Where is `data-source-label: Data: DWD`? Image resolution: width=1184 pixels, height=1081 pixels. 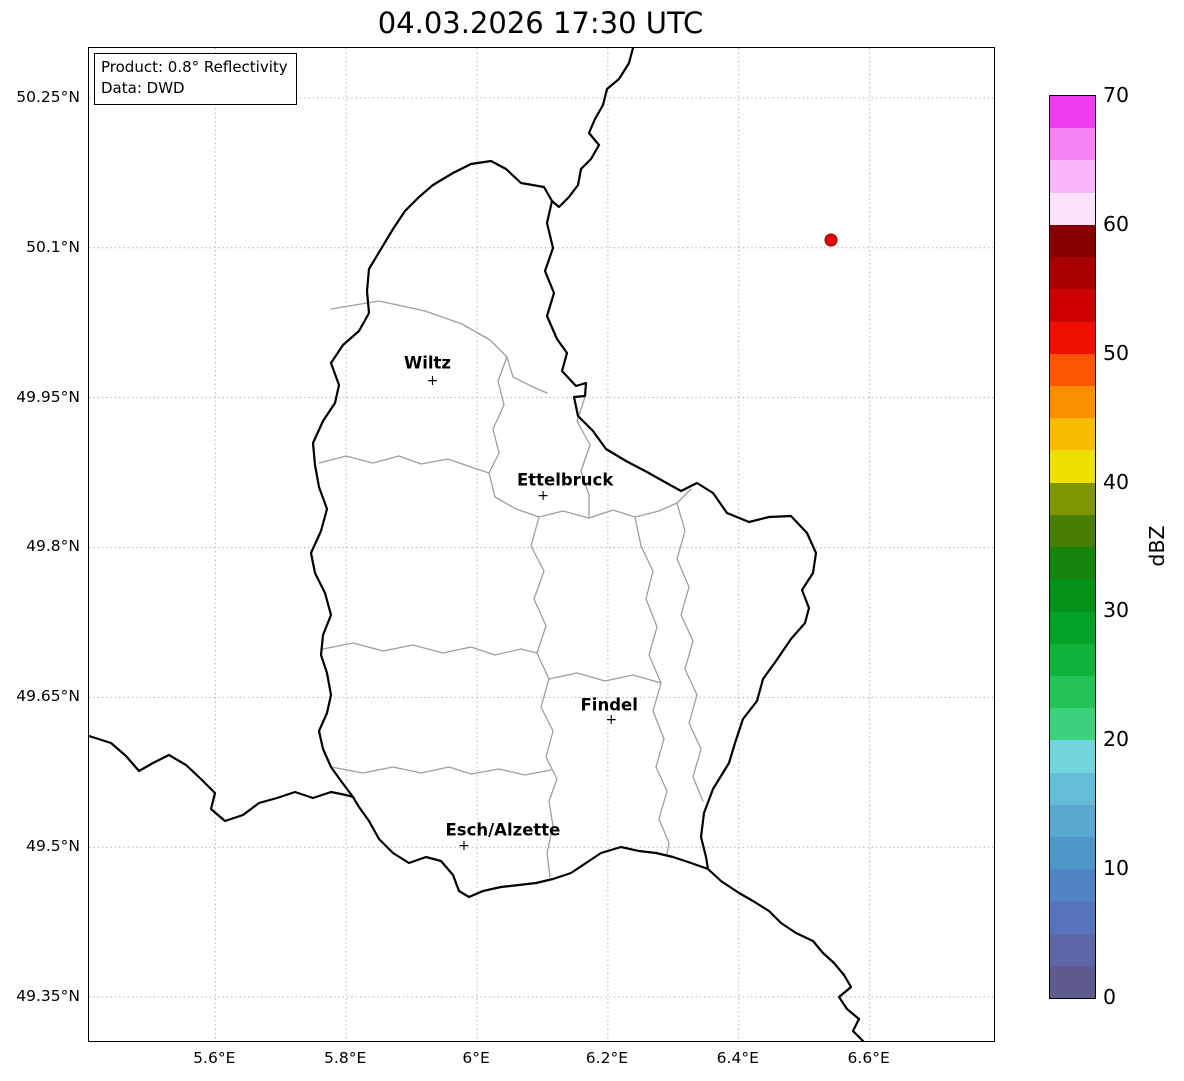 data-source-label: Data: DWD is located at coordinates (143, 88).